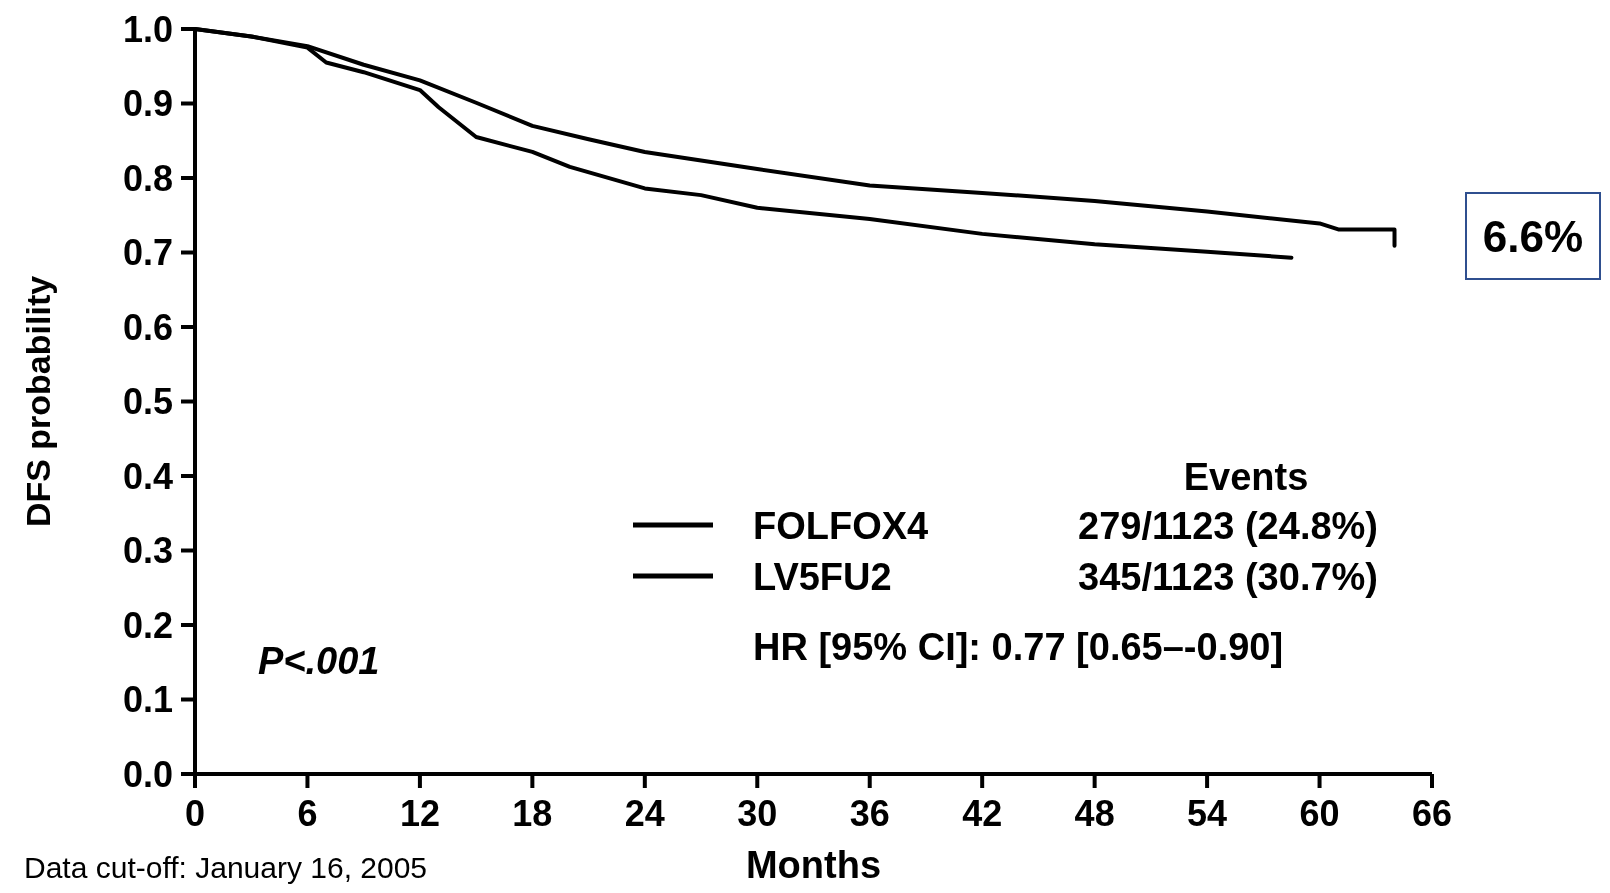 The image size is (1610, 893). I want to click on y-tick-label: 0.0, so click(147, 774).